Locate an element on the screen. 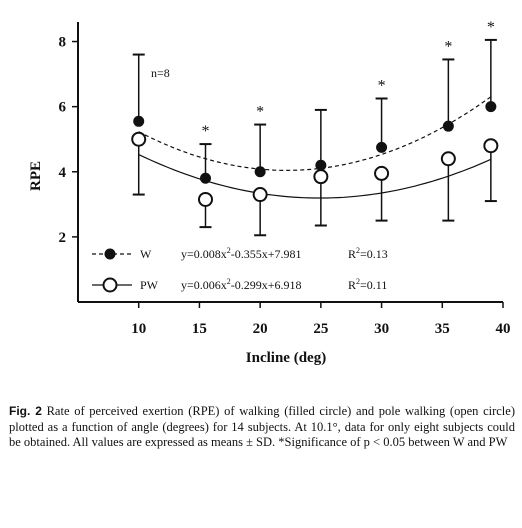 This screenshot has height=528, width=522. pw-fit-curve is located at coordinates (315, 176).